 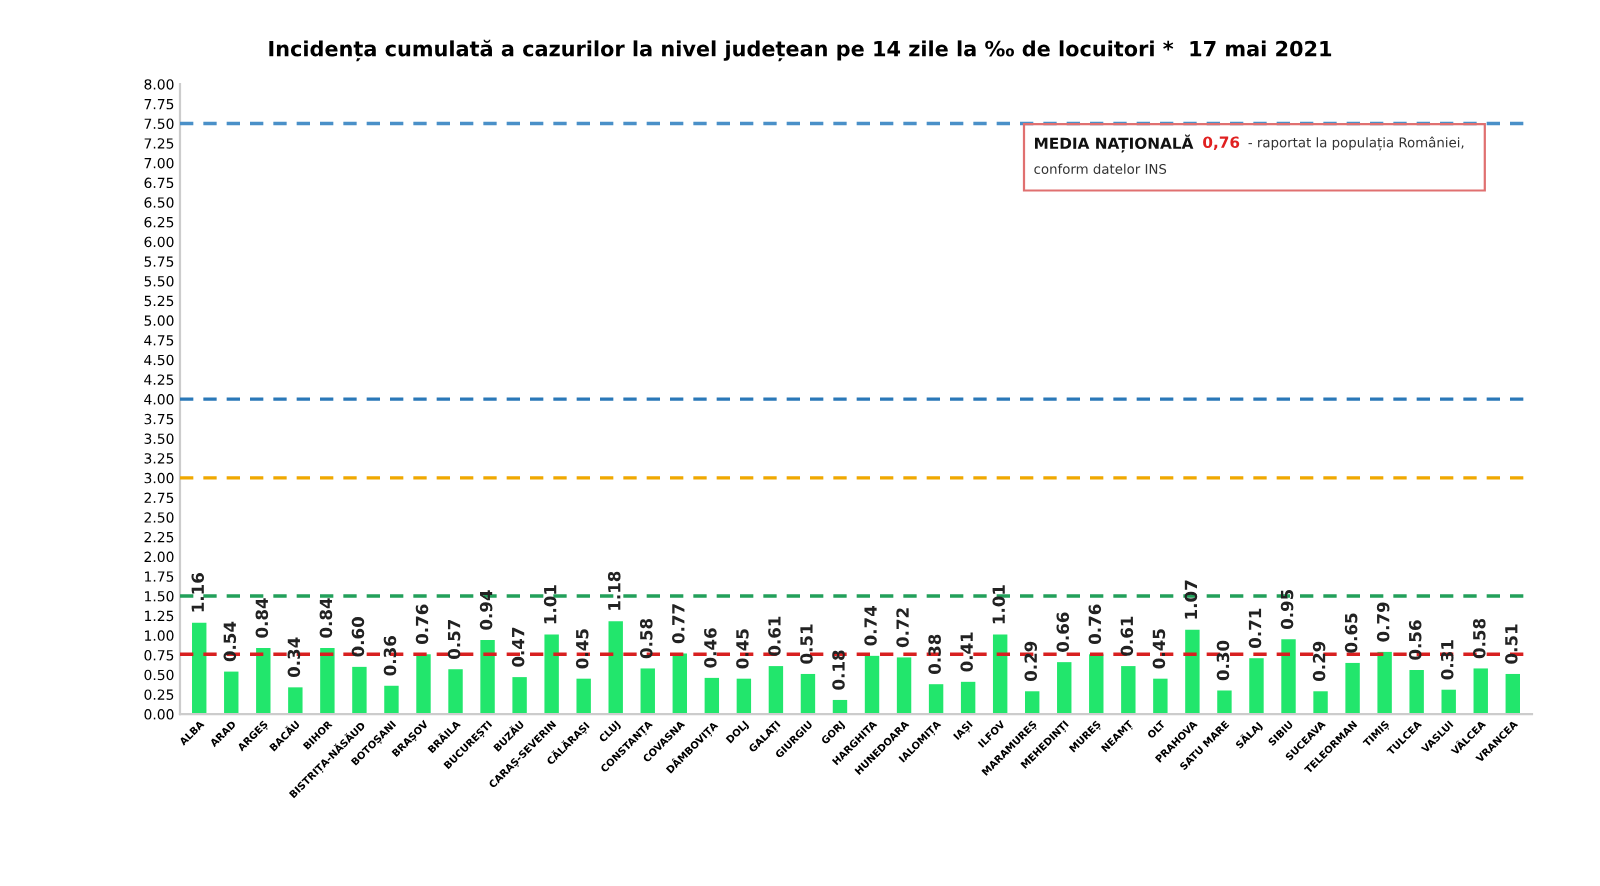 I want to click on data-label: 0.31, so click(x=1447, y=660).